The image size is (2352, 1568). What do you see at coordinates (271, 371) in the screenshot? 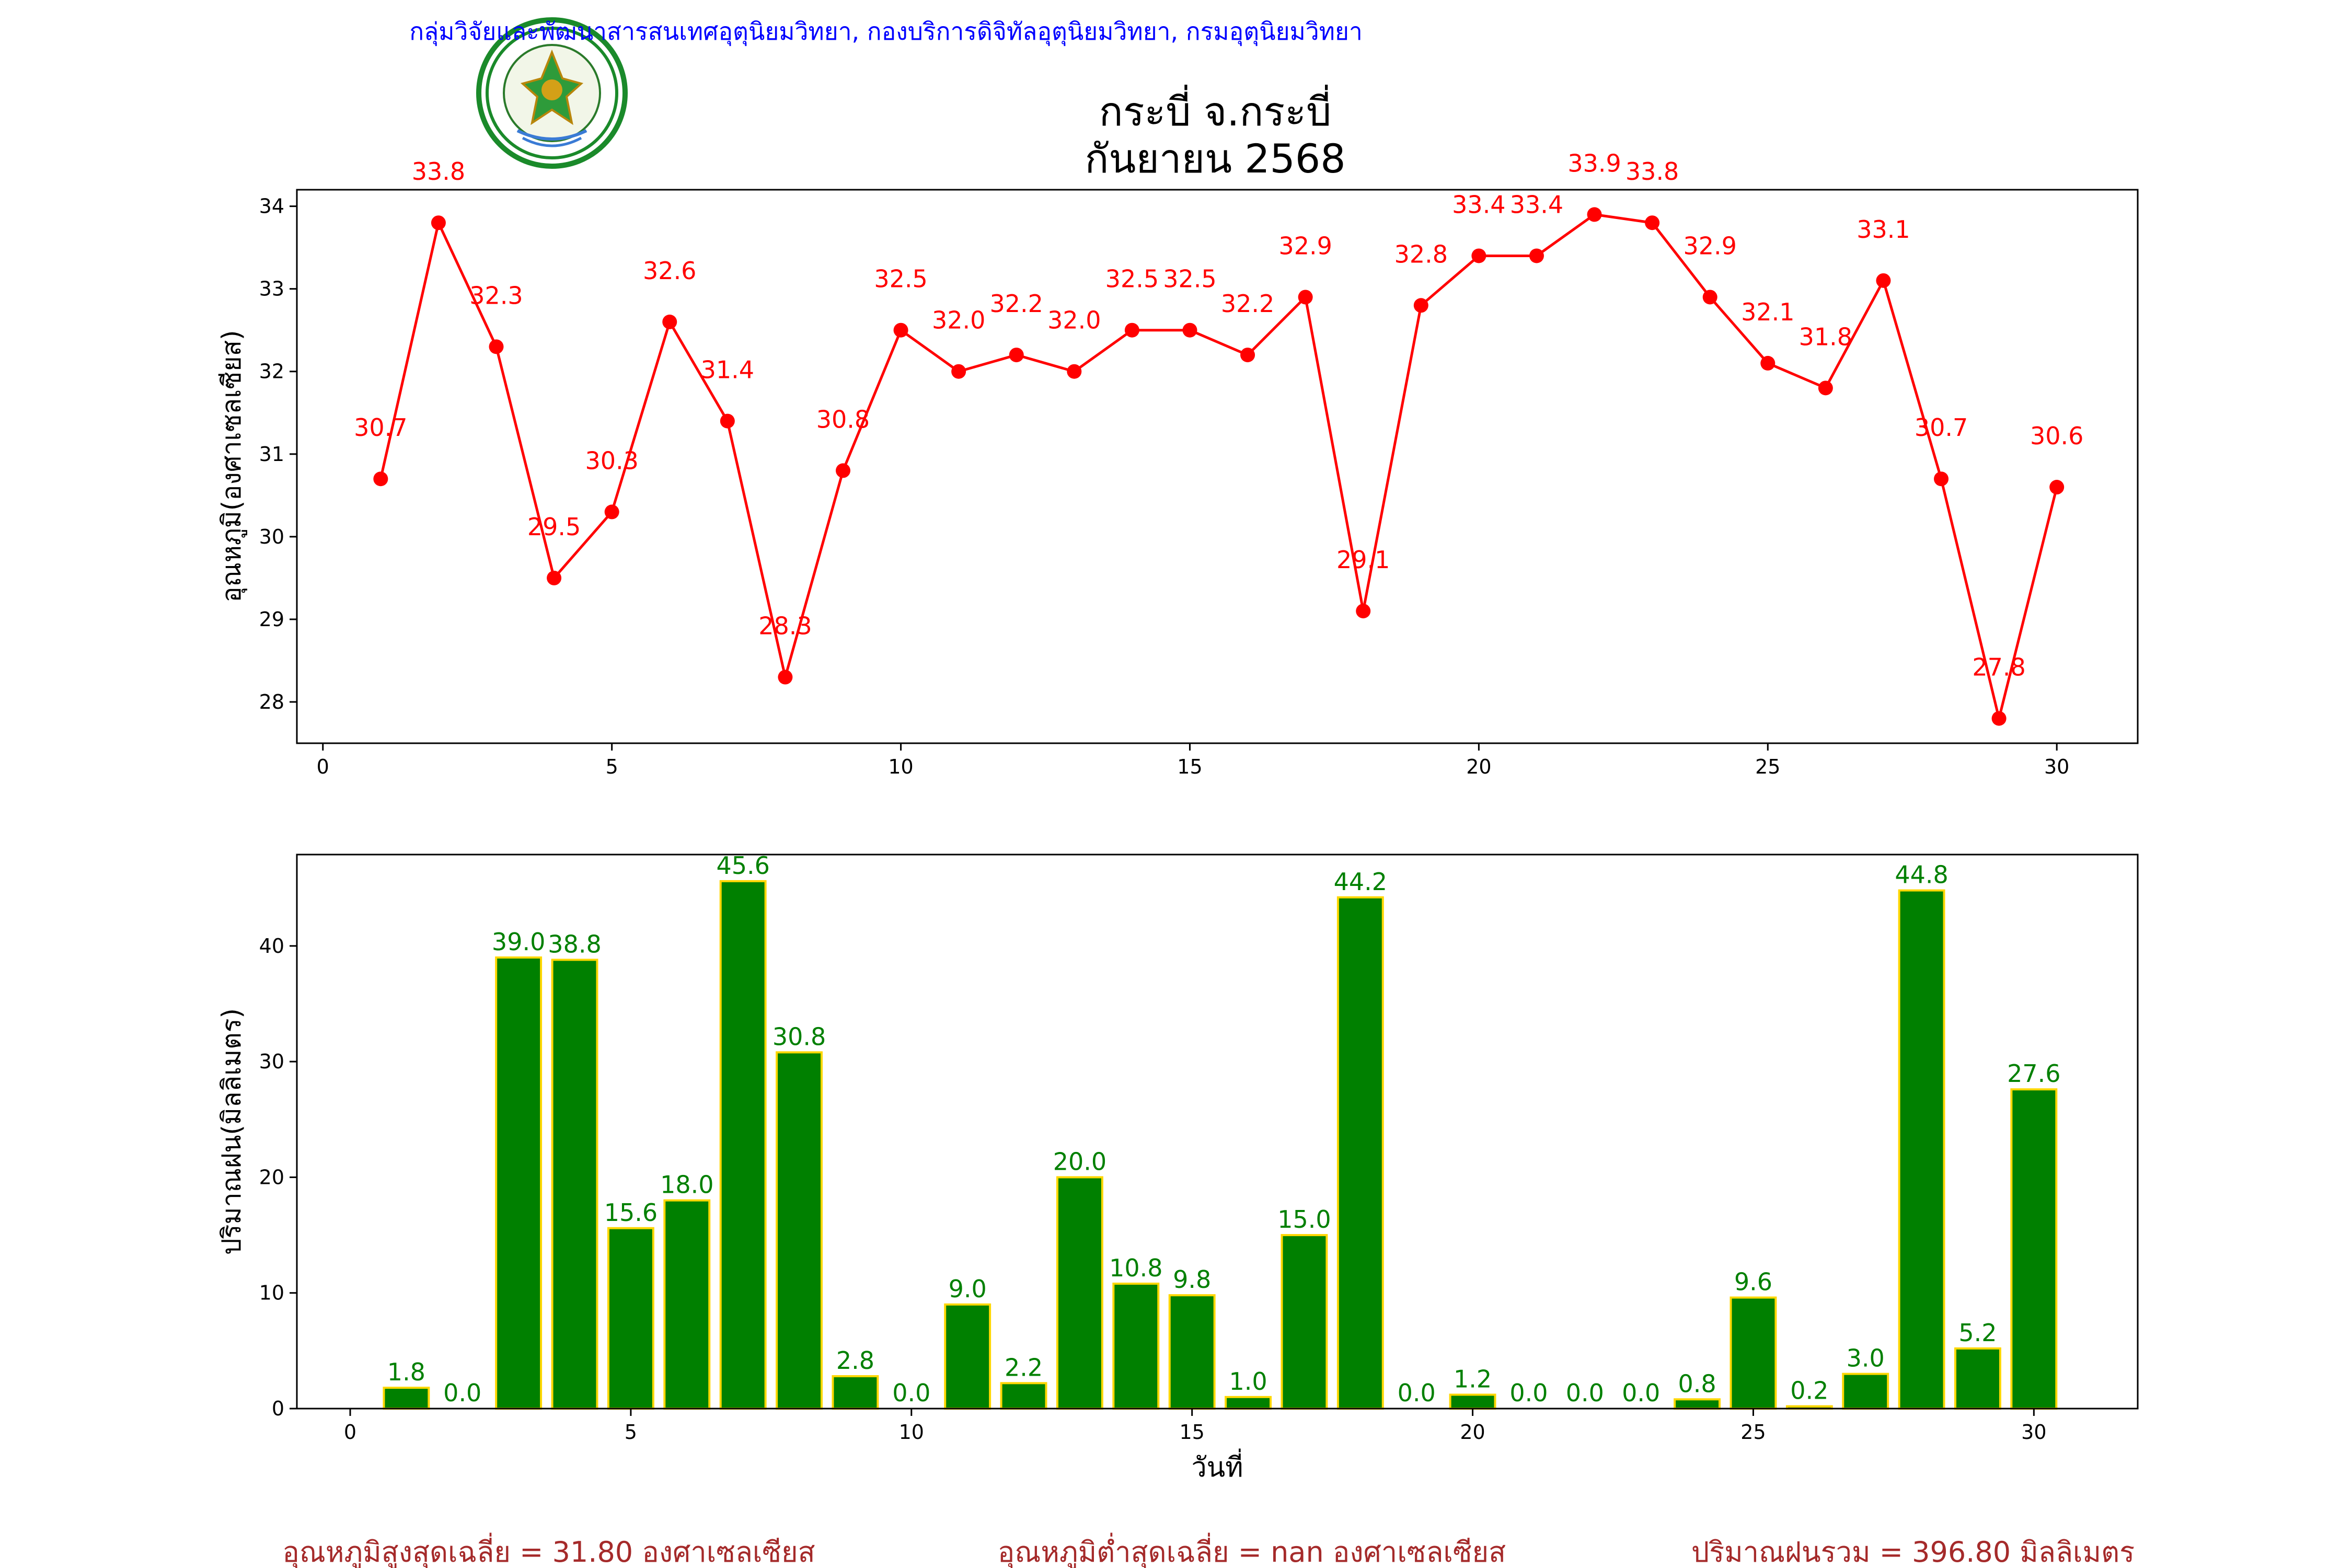
I see `temperature-y-tick-label: 32` at bounding box center [271, 371].